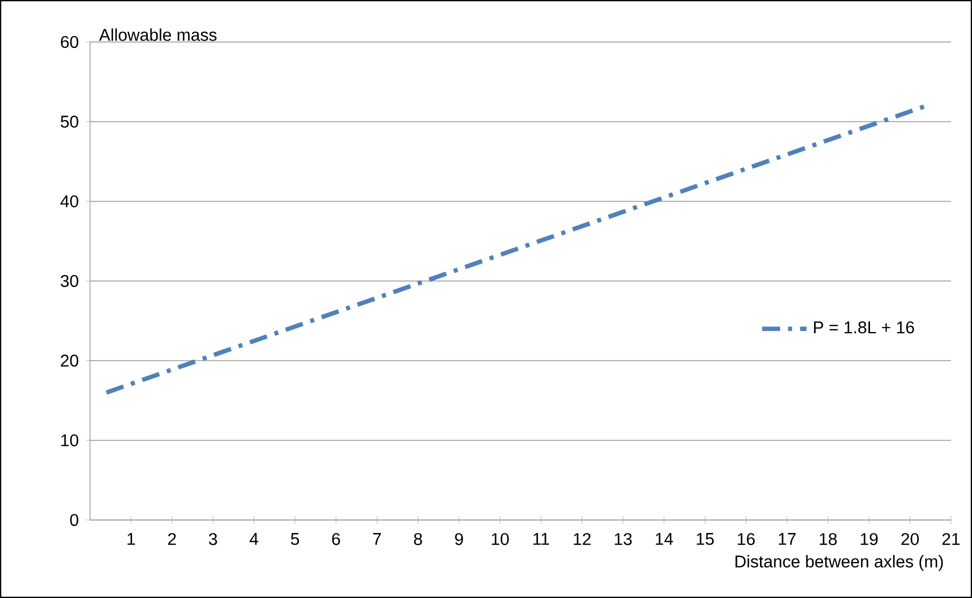  Describe the element at coordinates (828, 539) in the screenshot. I see `x-tick-label: 18` at that location.